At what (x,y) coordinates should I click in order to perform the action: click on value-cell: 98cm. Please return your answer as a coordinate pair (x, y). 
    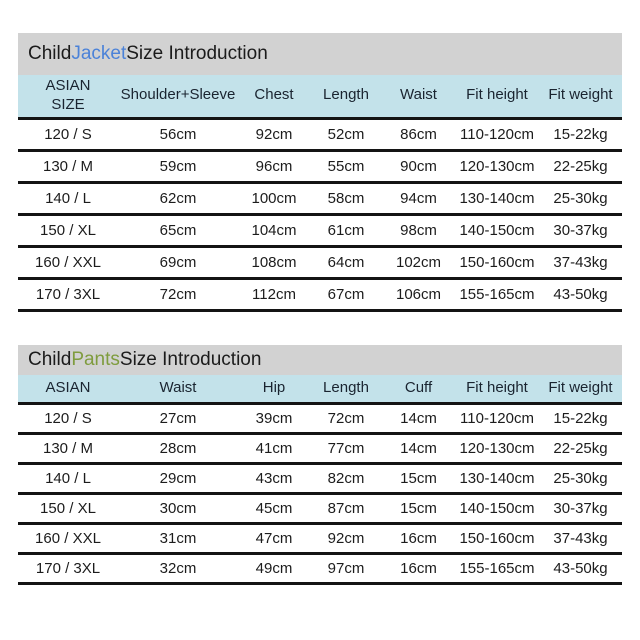
    Looking at the image, I should click on (418, 230).